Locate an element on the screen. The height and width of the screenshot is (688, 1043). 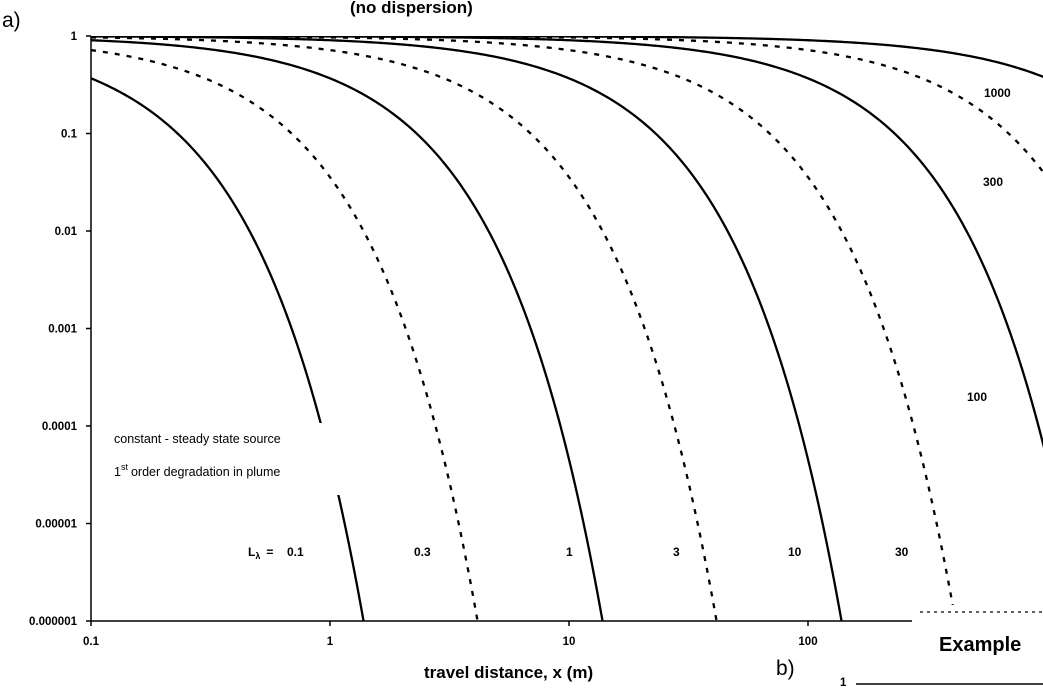
x-tick-label: 0.1 is located at coordinates (91, 642).